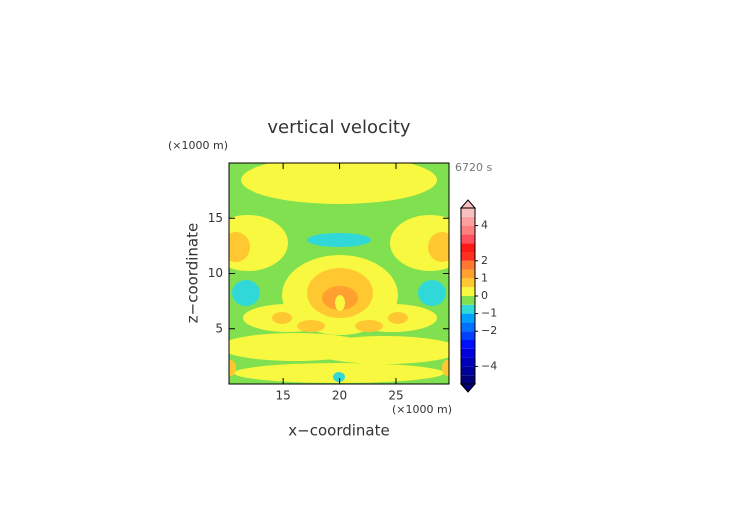 This screenshot has width=752, height=532. I want to click on chart-title: vertical velocity, so click(339, 127).